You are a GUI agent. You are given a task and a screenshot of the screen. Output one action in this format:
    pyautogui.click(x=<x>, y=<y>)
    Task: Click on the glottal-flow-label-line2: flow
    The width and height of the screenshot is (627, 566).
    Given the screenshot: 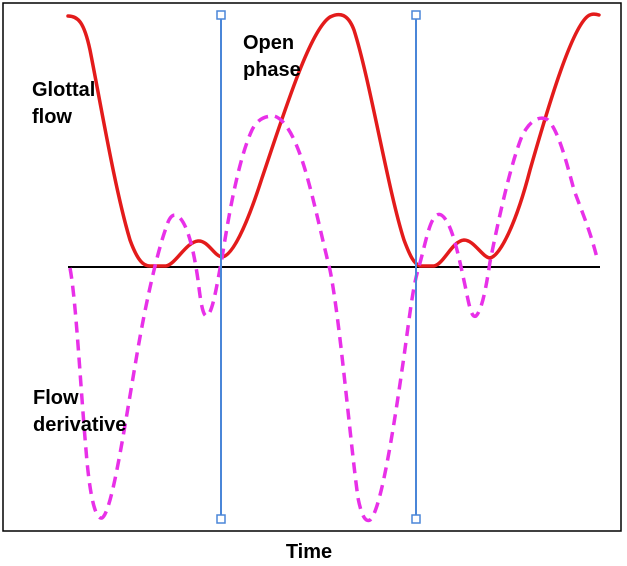 What is the action you would take?
    pyautogui.click(x=52, y=117)
    